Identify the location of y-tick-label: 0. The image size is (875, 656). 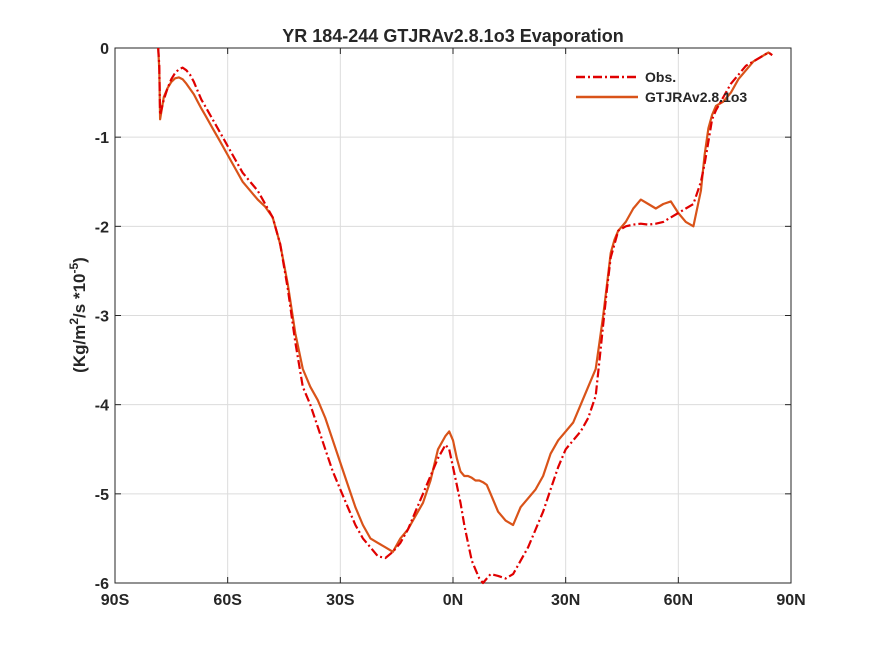
(104, 49).